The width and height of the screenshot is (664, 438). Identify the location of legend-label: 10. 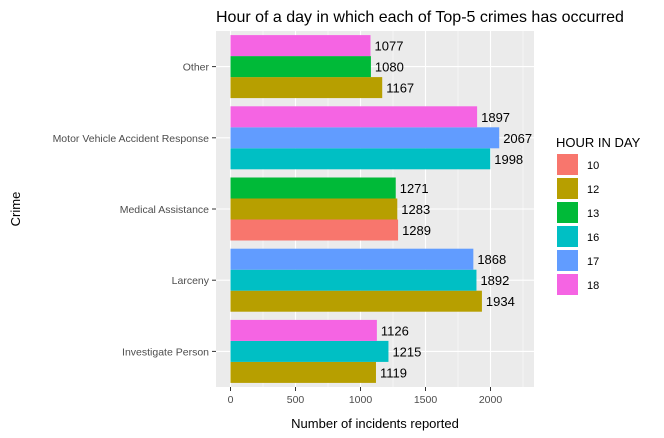
(593, 166).